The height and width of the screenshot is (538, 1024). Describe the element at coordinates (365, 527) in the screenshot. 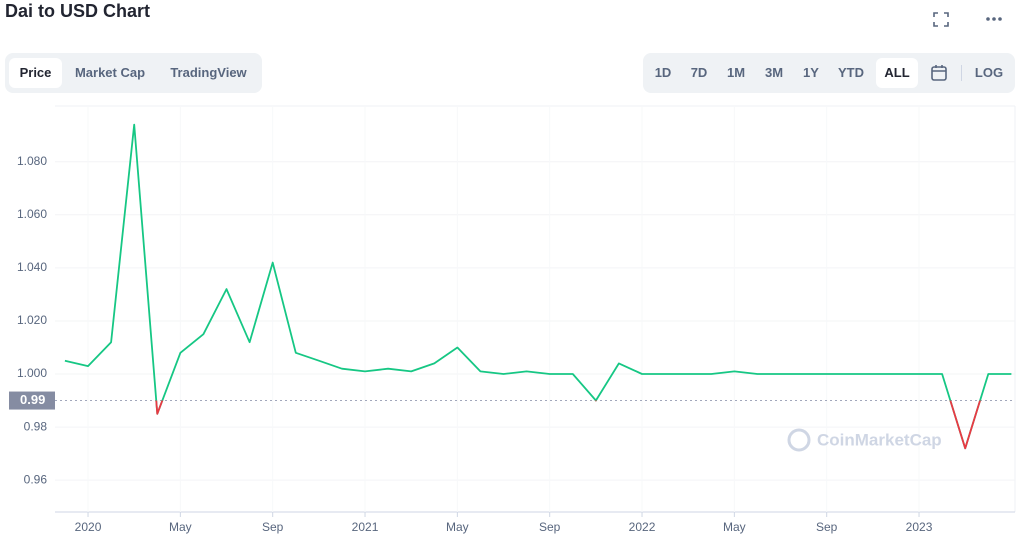

I see `x-tick-label: 2021` at that location.